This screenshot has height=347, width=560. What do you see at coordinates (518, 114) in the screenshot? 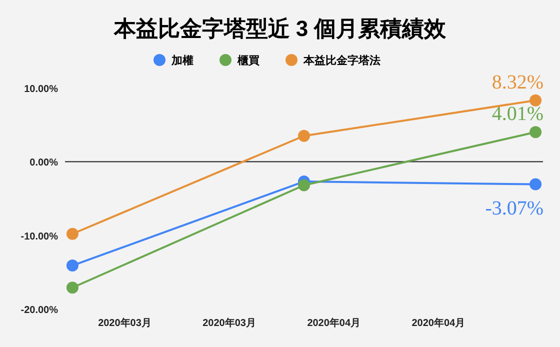
I see `data-label: 4.01%` at bounding box center [518, 114].